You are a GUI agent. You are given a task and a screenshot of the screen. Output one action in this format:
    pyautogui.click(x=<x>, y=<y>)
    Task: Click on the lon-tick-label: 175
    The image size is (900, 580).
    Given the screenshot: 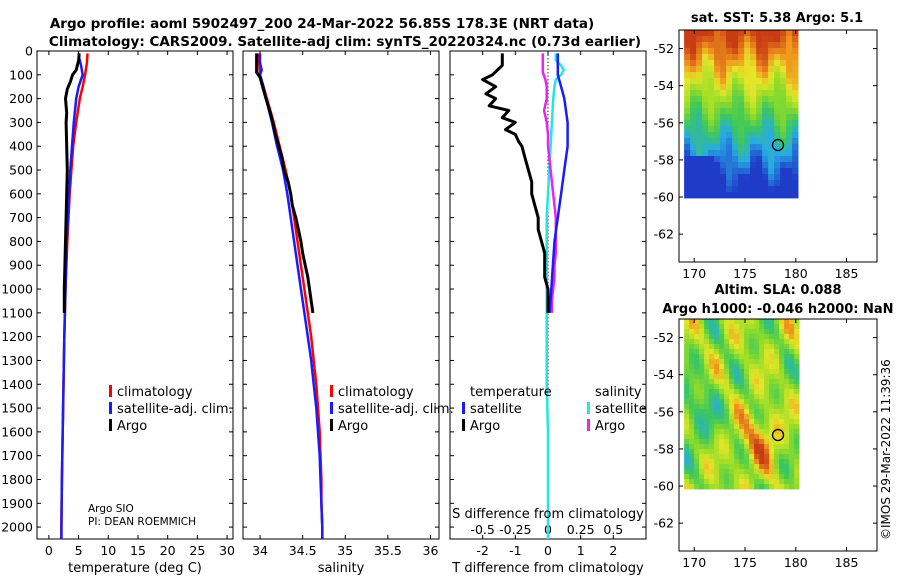 What is the action you would take?
    pyautogui.click(x=745, y=562)
    